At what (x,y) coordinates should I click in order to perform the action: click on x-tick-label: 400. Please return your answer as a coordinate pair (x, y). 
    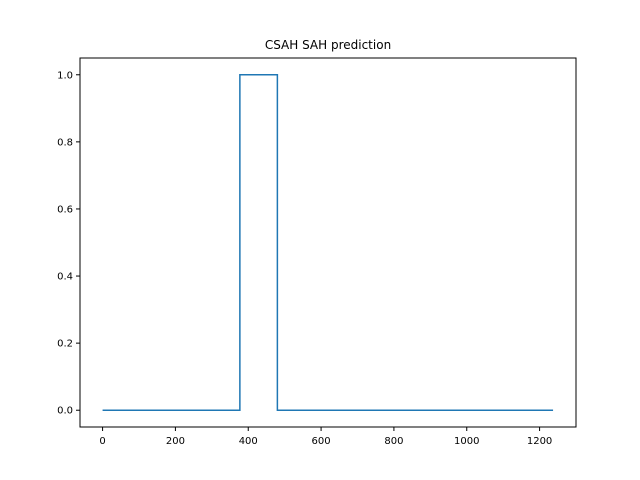
    Looking at the image, I should click on (248, 441).